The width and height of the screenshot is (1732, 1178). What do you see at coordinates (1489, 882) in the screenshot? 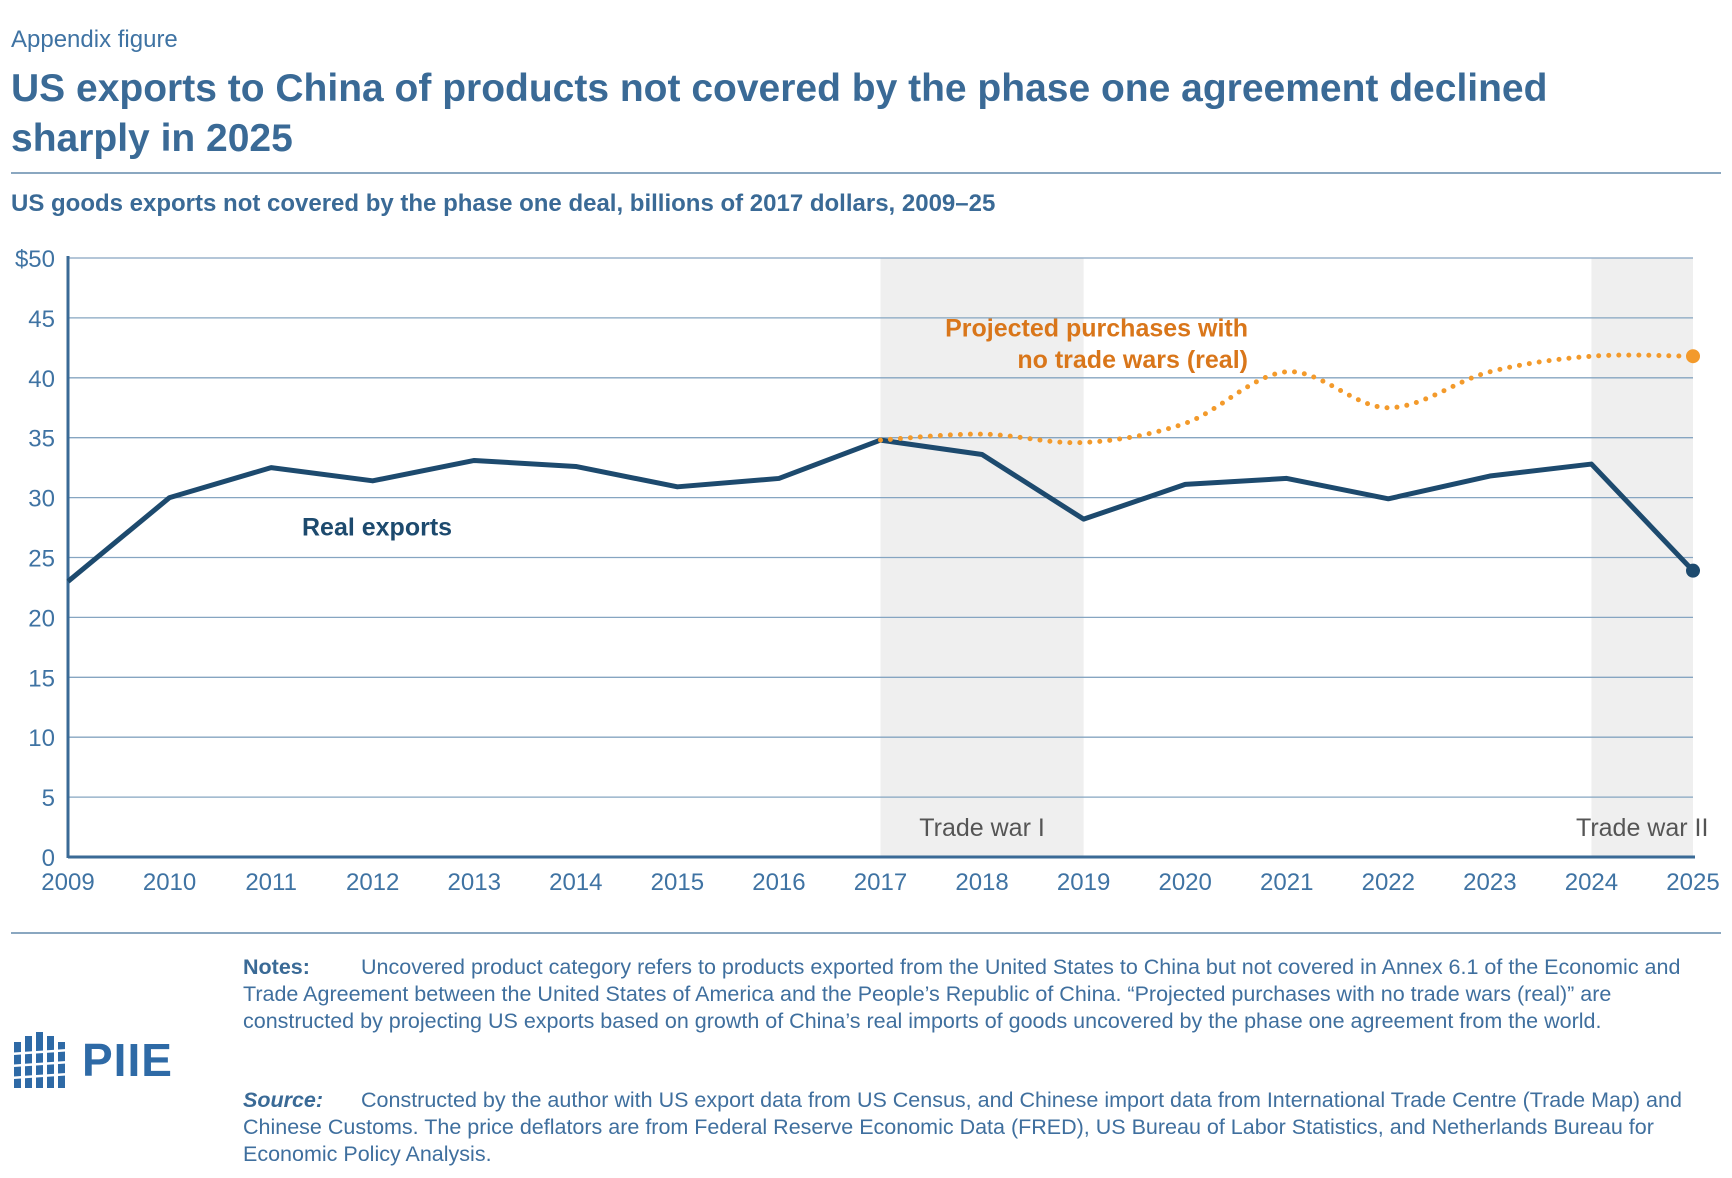
I see `x-tick-label: 2023` at bounding box center [1489, 882].